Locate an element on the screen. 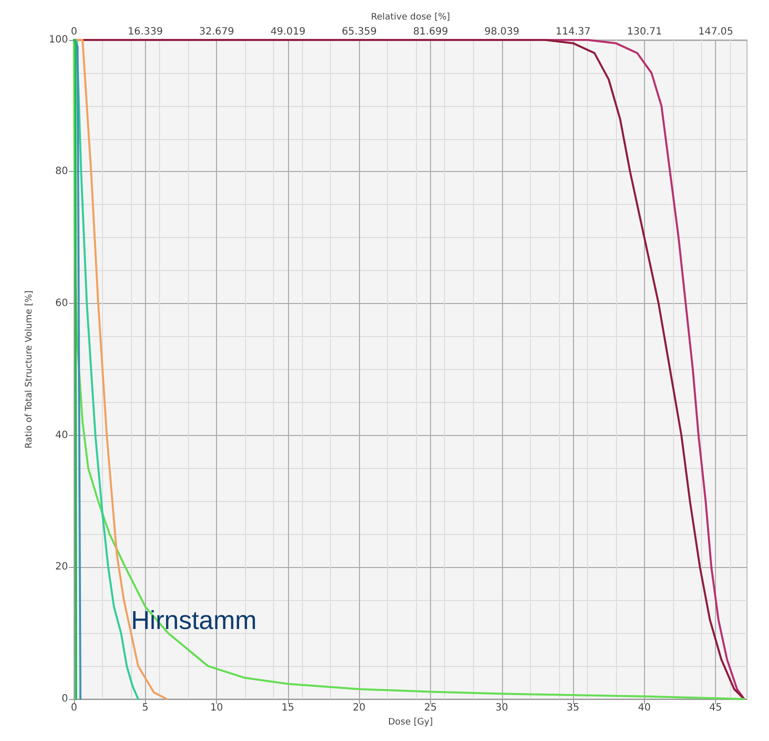  x-tick-label: 5 is located at coordinates (145, 708).